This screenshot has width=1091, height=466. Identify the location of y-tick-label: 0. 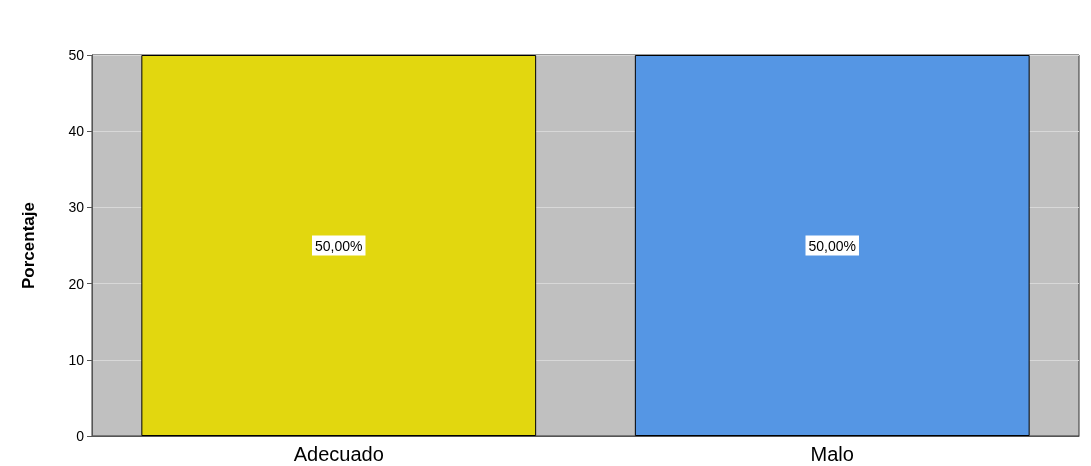
(80, 436).